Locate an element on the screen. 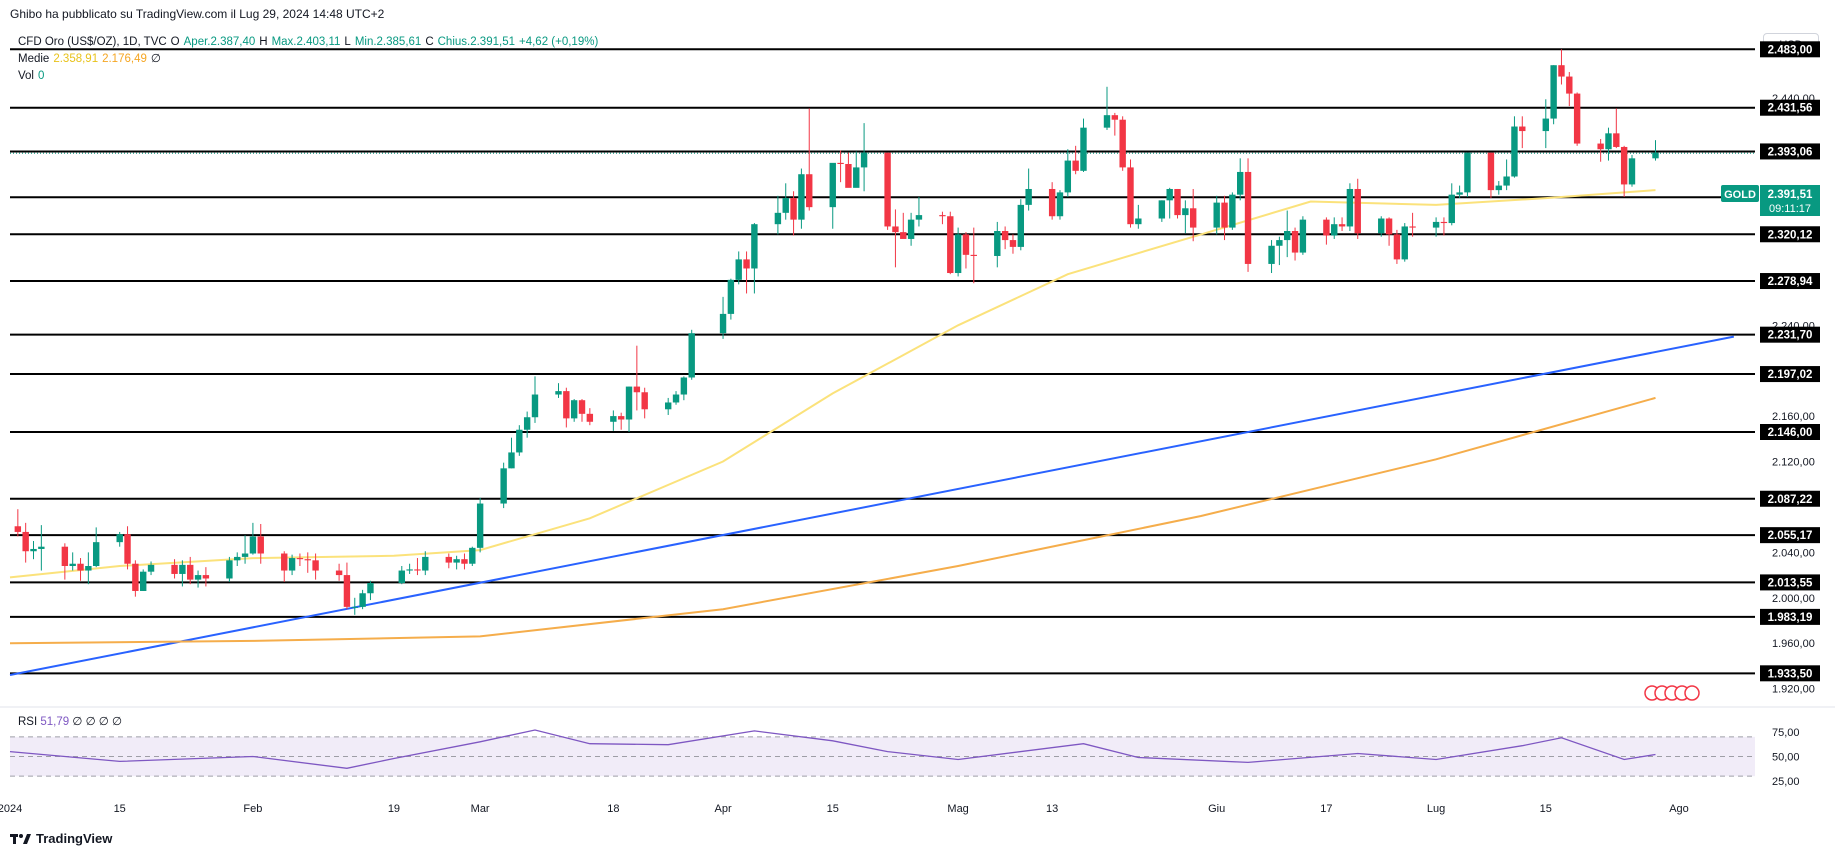 Image resolution: width=1835 pixels, height=857 pixels. ma200-value: 2.176,49 is located at coordinates (124, 59).